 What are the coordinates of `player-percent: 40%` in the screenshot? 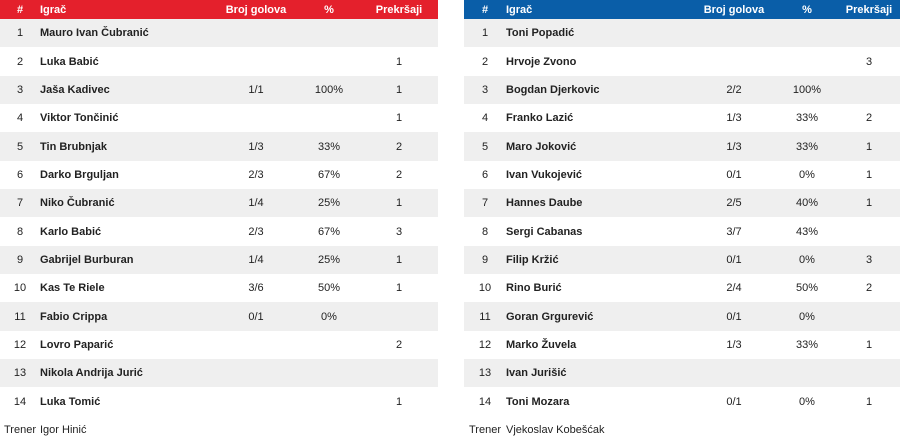 It's located at (807, 203).